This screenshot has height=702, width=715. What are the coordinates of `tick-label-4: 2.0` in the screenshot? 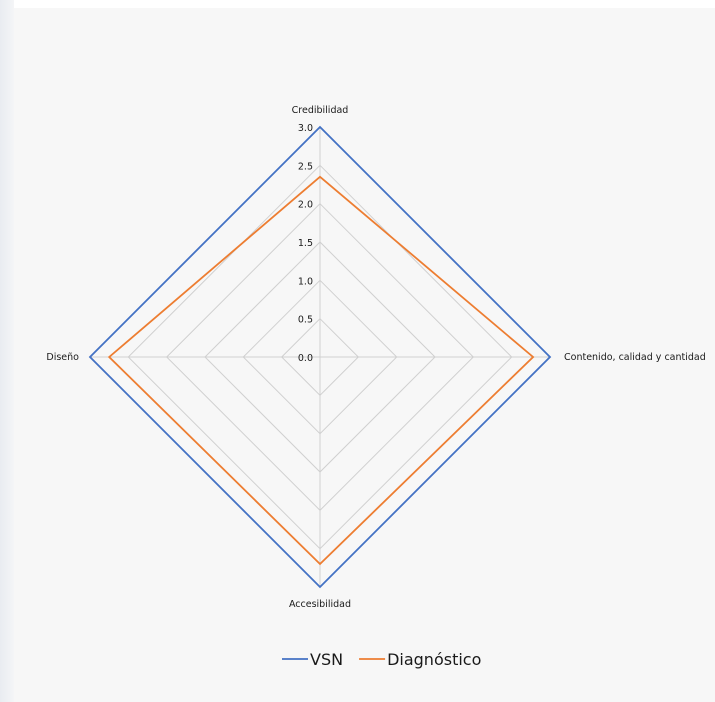 It's located at (305, 205).